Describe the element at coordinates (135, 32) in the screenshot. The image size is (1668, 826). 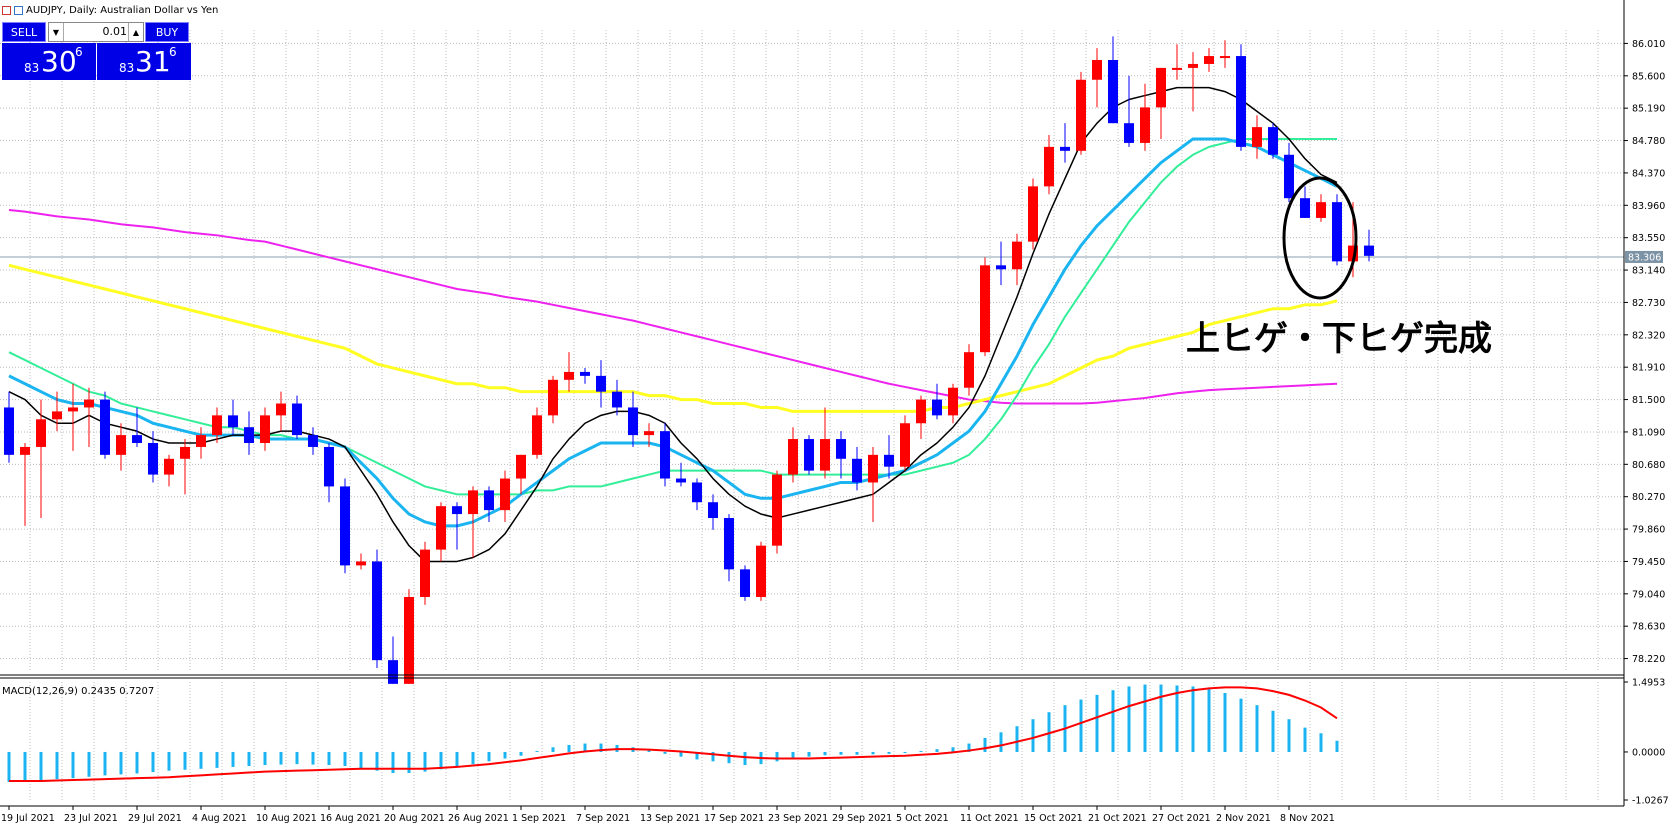
I see `lot-increase-icon: ▲` at that location.